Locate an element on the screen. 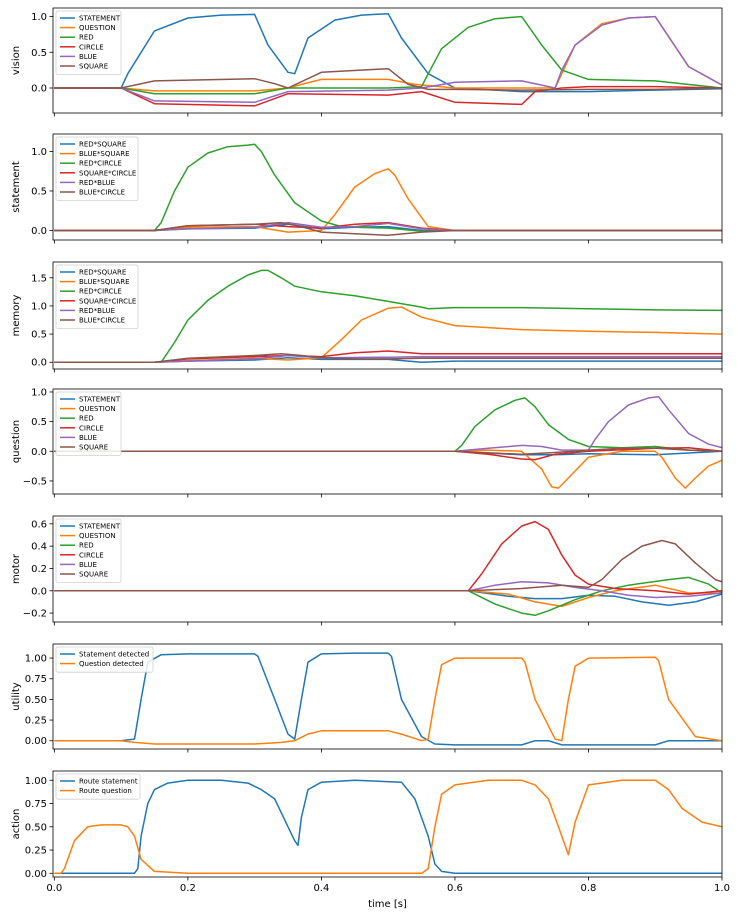 This screenshot has width=737, height=915. y-tick-label: 1.5 is located at coordinates (39, 278).